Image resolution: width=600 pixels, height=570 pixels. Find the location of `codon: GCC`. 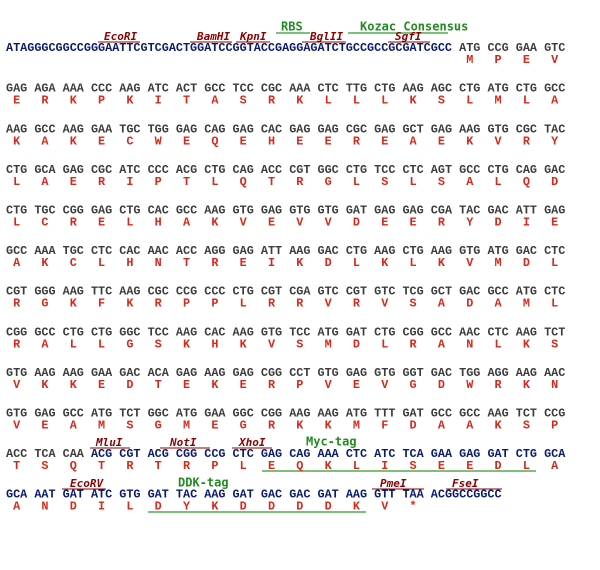

codon: GCC is located at coordinates (44, 129).